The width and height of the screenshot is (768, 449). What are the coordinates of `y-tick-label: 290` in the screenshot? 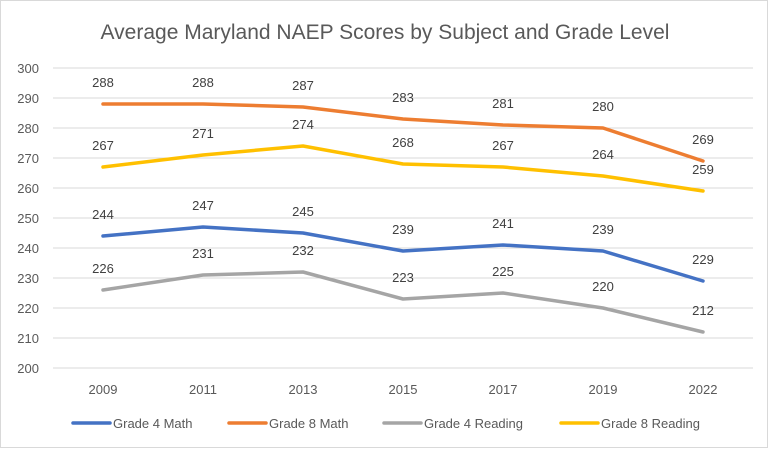 It's located at (28, 98).